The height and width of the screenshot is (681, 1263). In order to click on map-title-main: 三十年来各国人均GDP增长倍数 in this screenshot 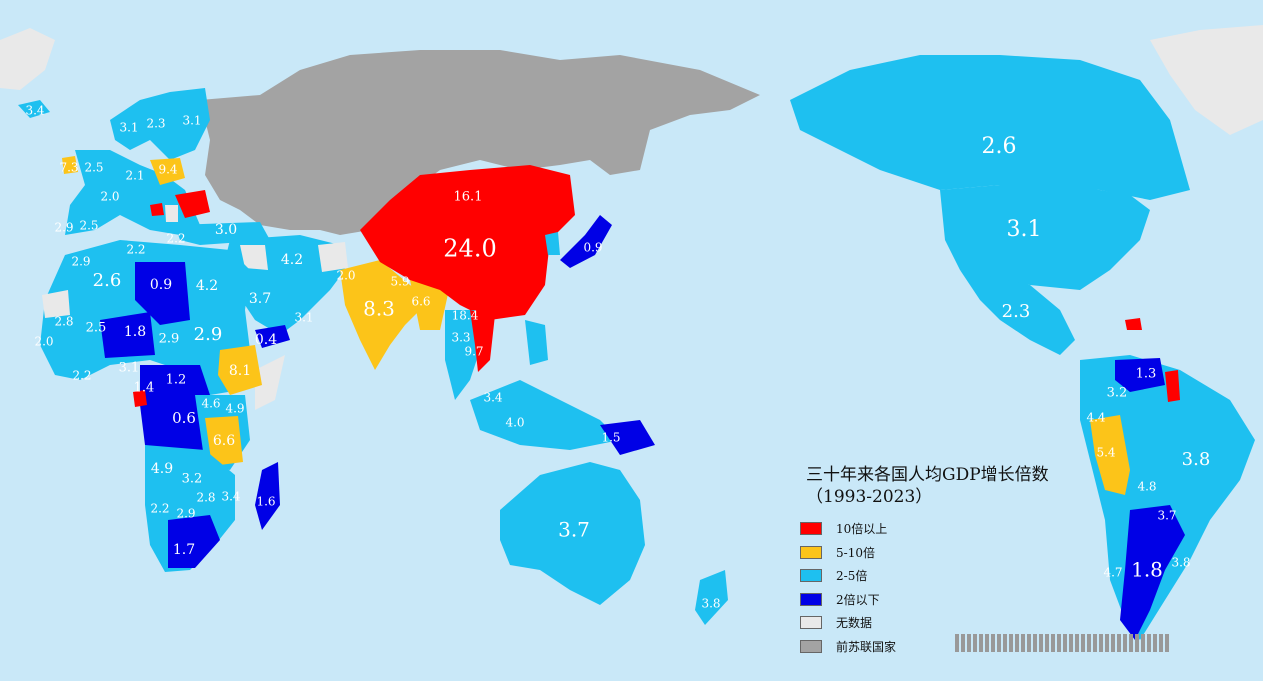, I will do `click(927, 475)`.